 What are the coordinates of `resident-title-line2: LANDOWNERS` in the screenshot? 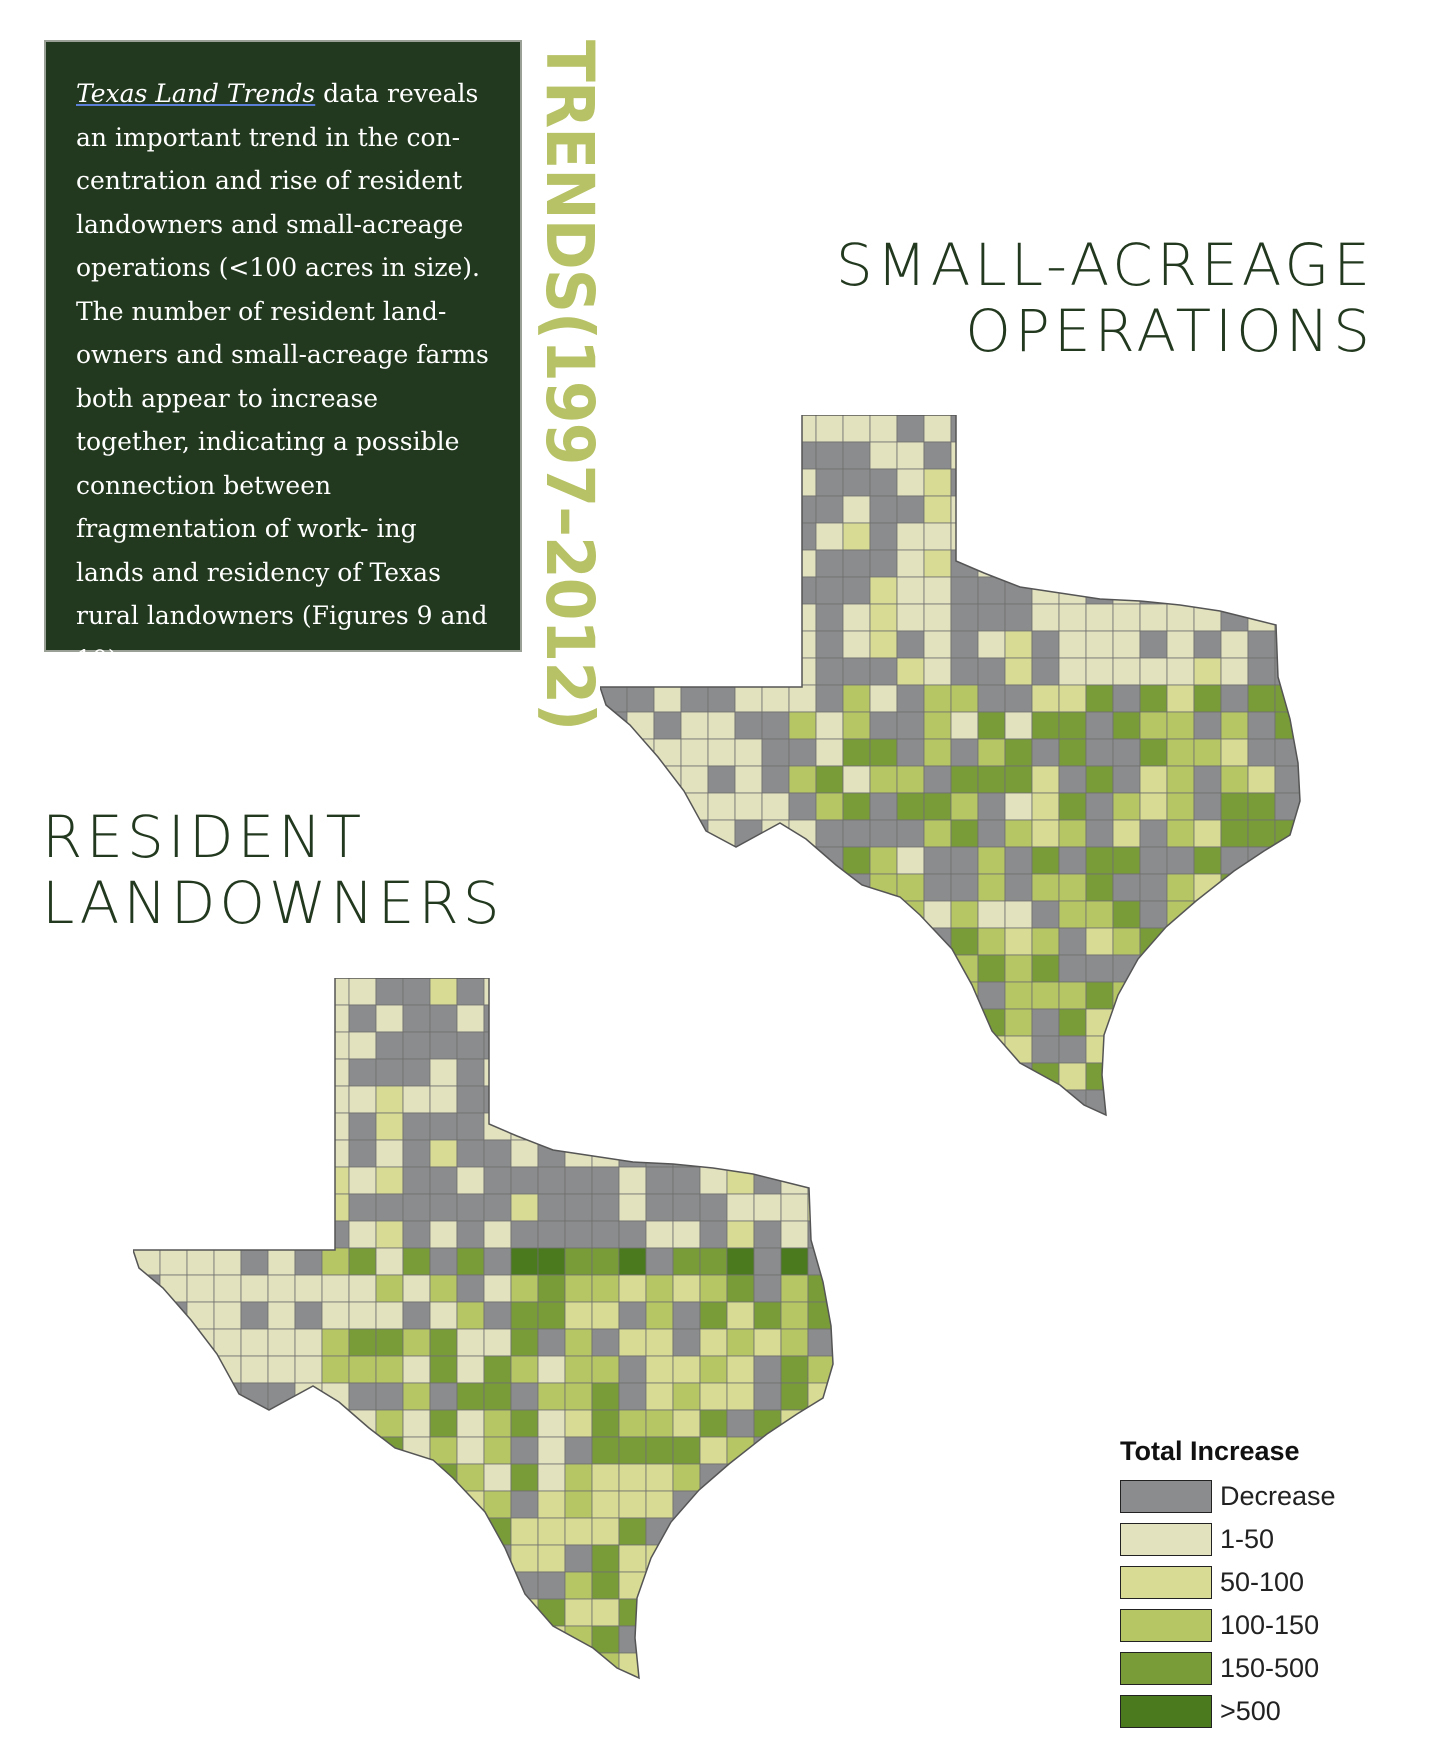 It's located at (273, 903).